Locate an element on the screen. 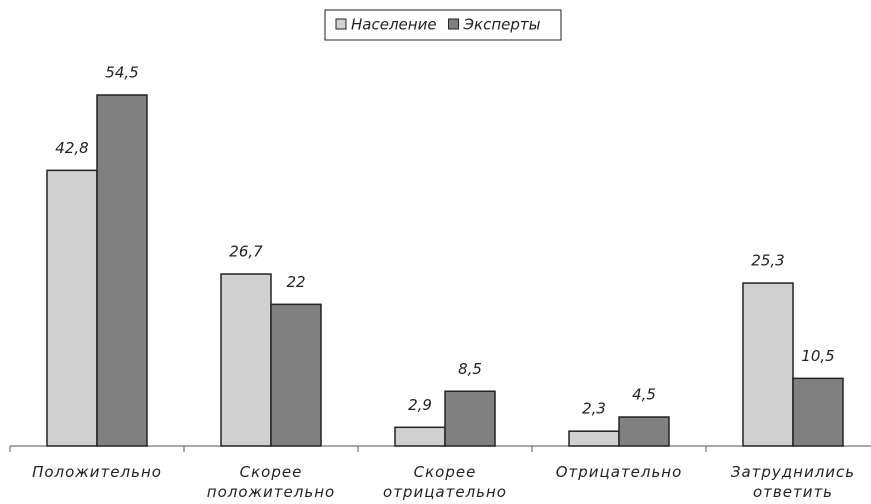  data-label: 26,7 is located at coordinates (246, 252).